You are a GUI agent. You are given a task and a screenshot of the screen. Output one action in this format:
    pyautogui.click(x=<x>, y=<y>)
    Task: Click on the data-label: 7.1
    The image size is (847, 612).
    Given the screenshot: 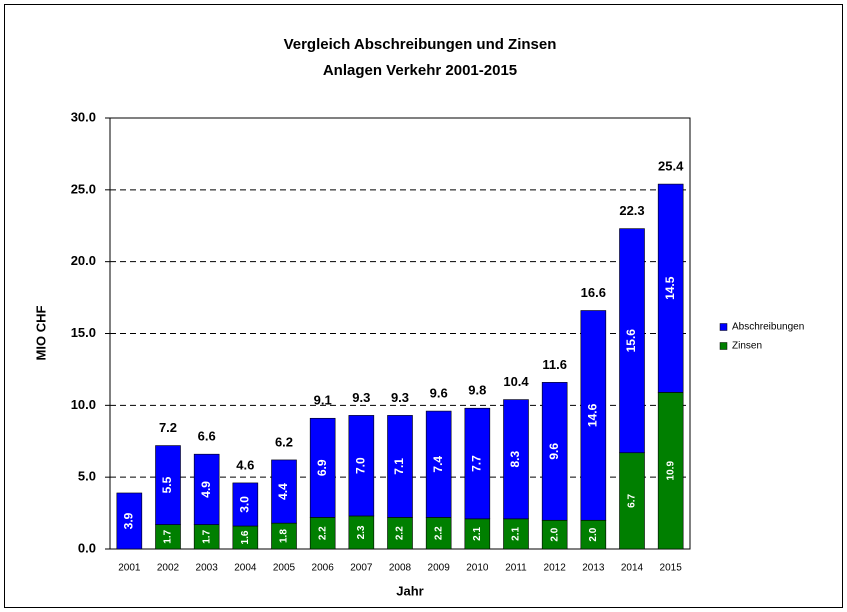 What is the action you would take?
    pyautogui.click(x=399, y=466)
    